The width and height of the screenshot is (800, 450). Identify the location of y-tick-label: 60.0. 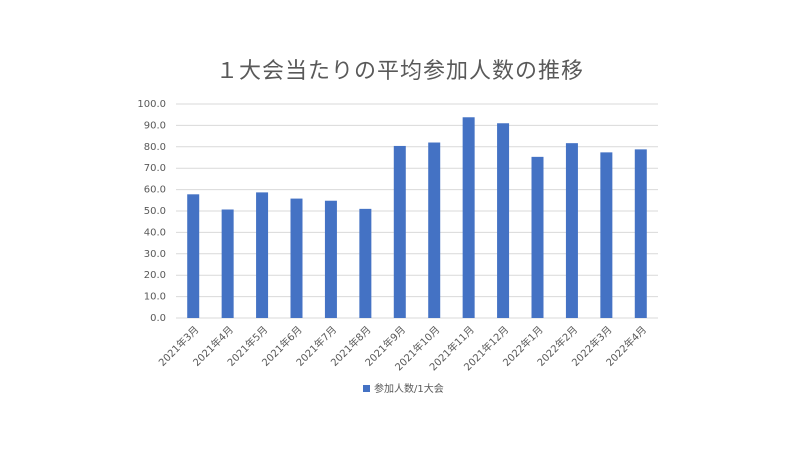
(155, 190).